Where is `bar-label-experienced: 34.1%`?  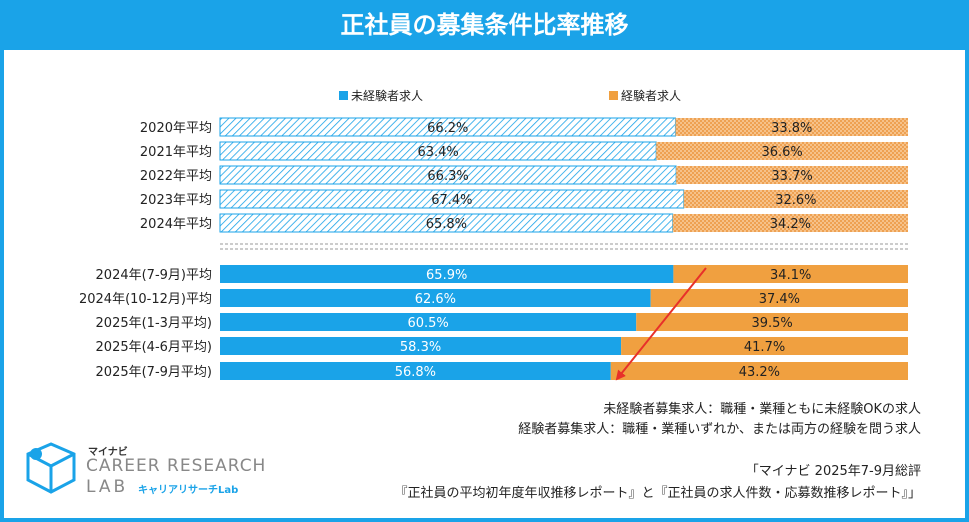 bar-label-experienced: 34.1% is located at coordinates (790, 275).